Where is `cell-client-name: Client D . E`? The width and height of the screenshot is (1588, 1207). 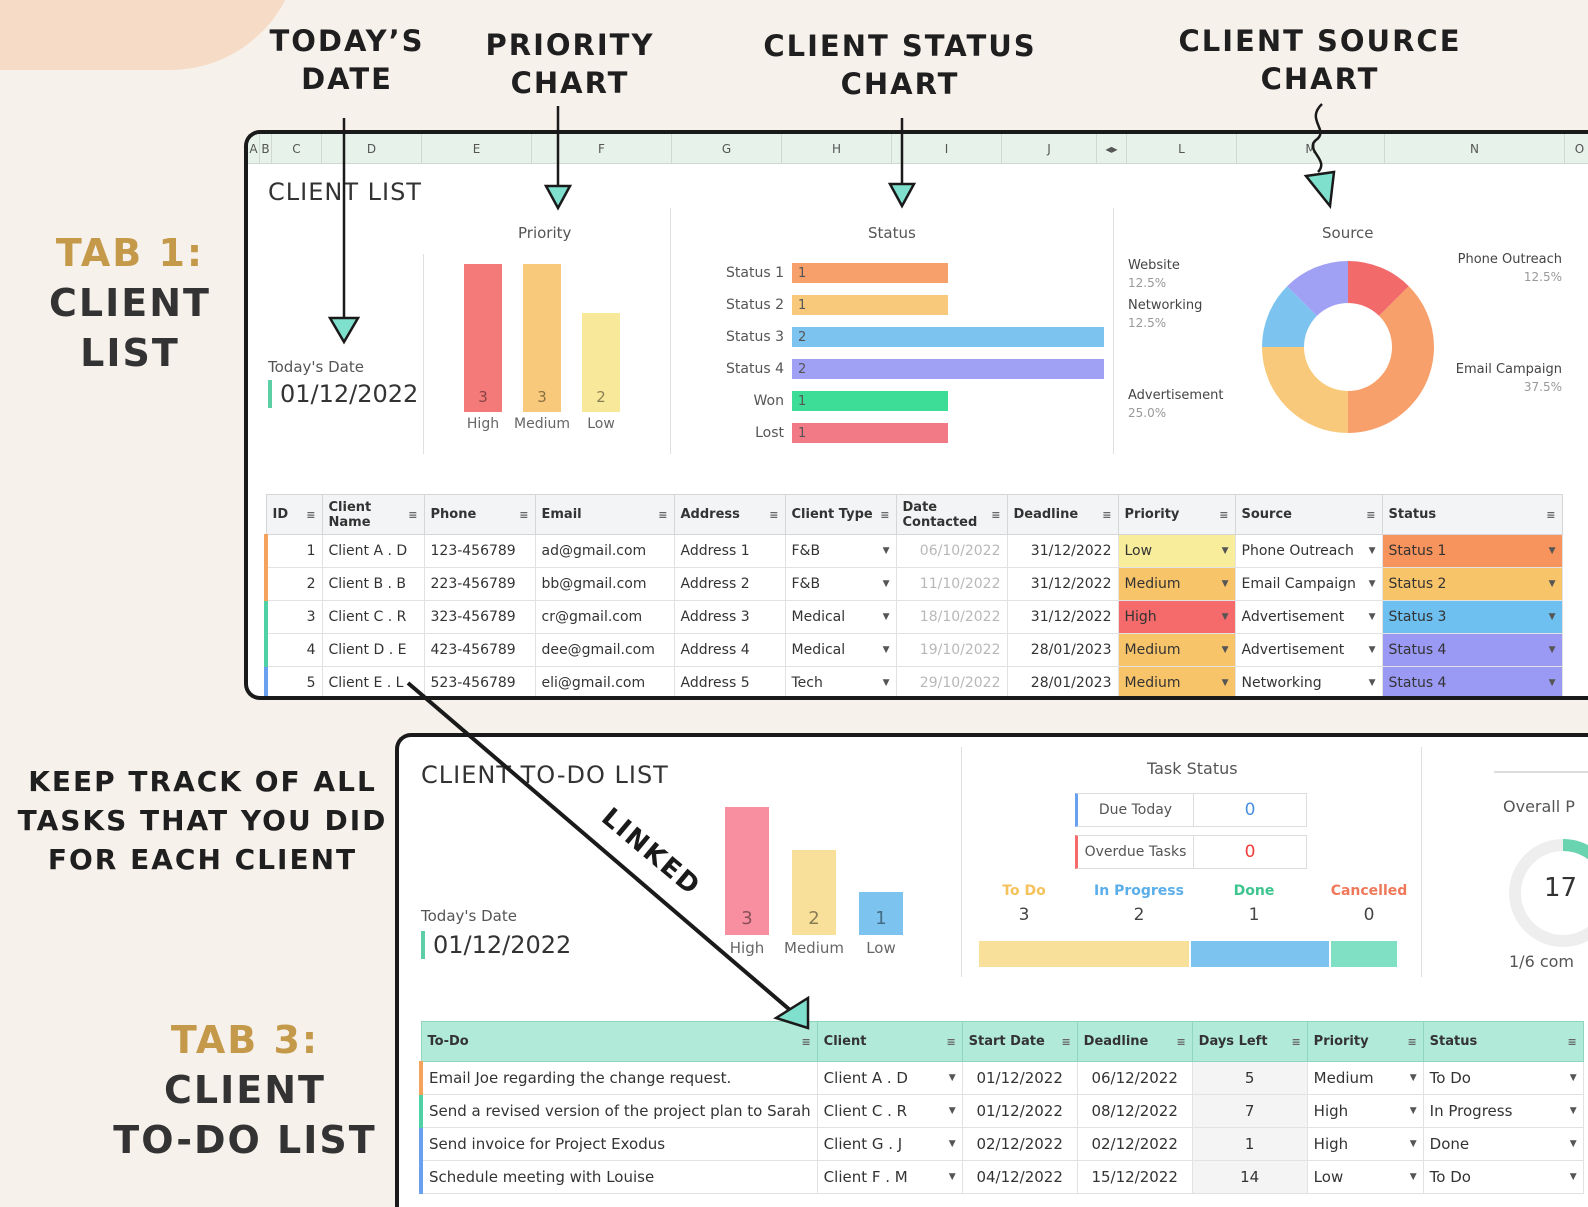
cell-client-name: Client D . E is located at coordinates (373, 650).